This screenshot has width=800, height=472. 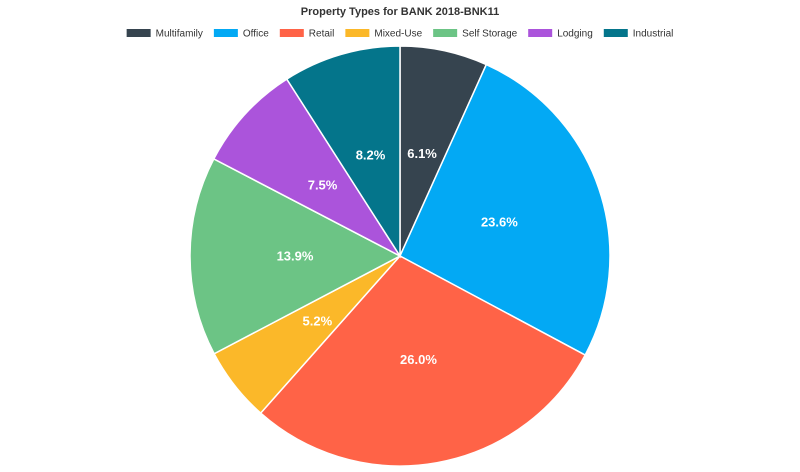 I want to click on chart-title: Property Types for BANK 2018-BNK11, so click(x=400, y=12).